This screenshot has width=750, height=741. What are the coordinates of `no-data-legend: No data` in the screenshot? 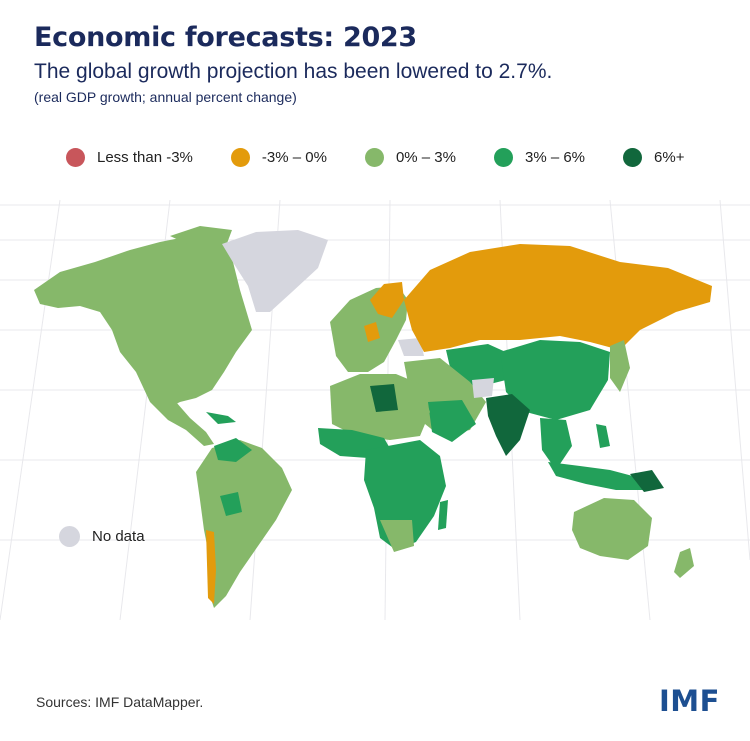 It's located at (102, 536).